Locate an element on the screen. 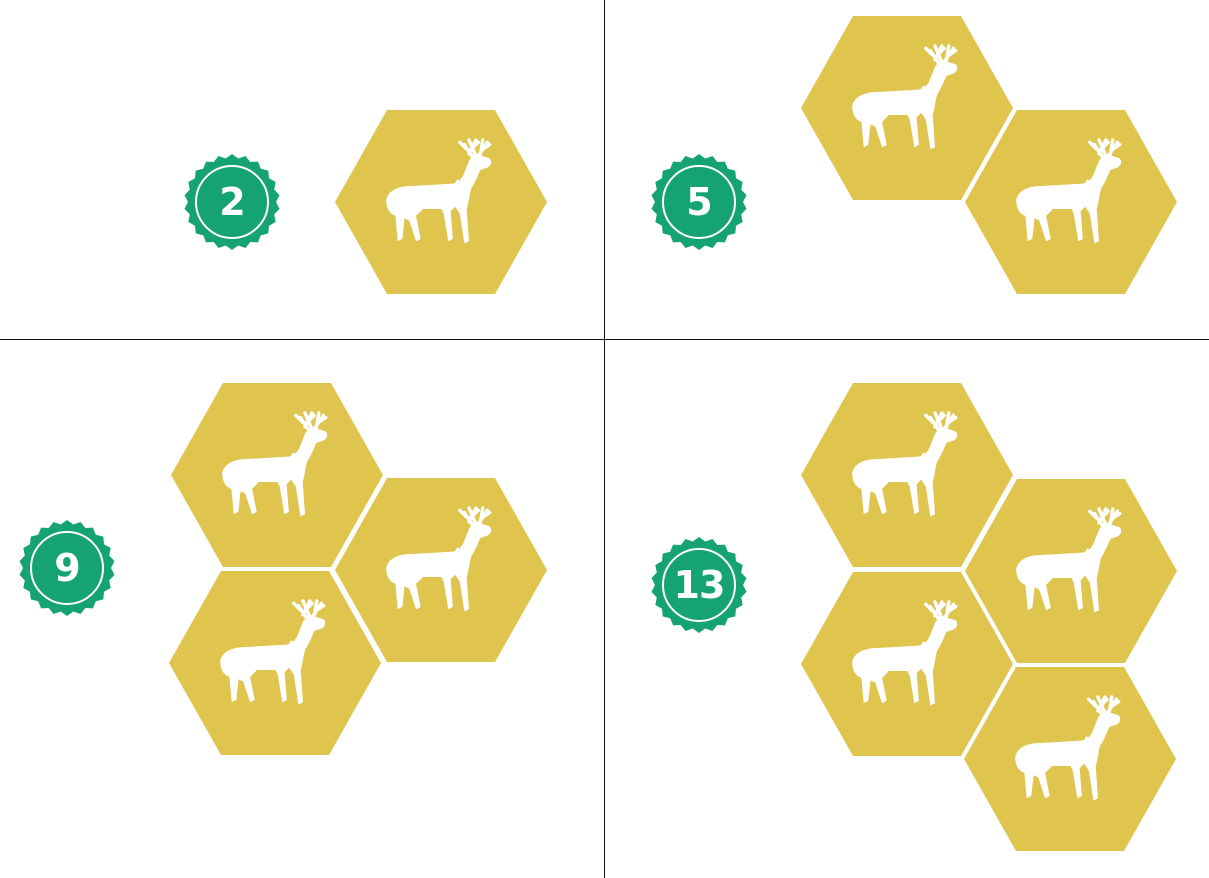 Image resolution: width=1209 pixels, height=878 pixels. count-badge: 5 is located at coordinates (699, 202).